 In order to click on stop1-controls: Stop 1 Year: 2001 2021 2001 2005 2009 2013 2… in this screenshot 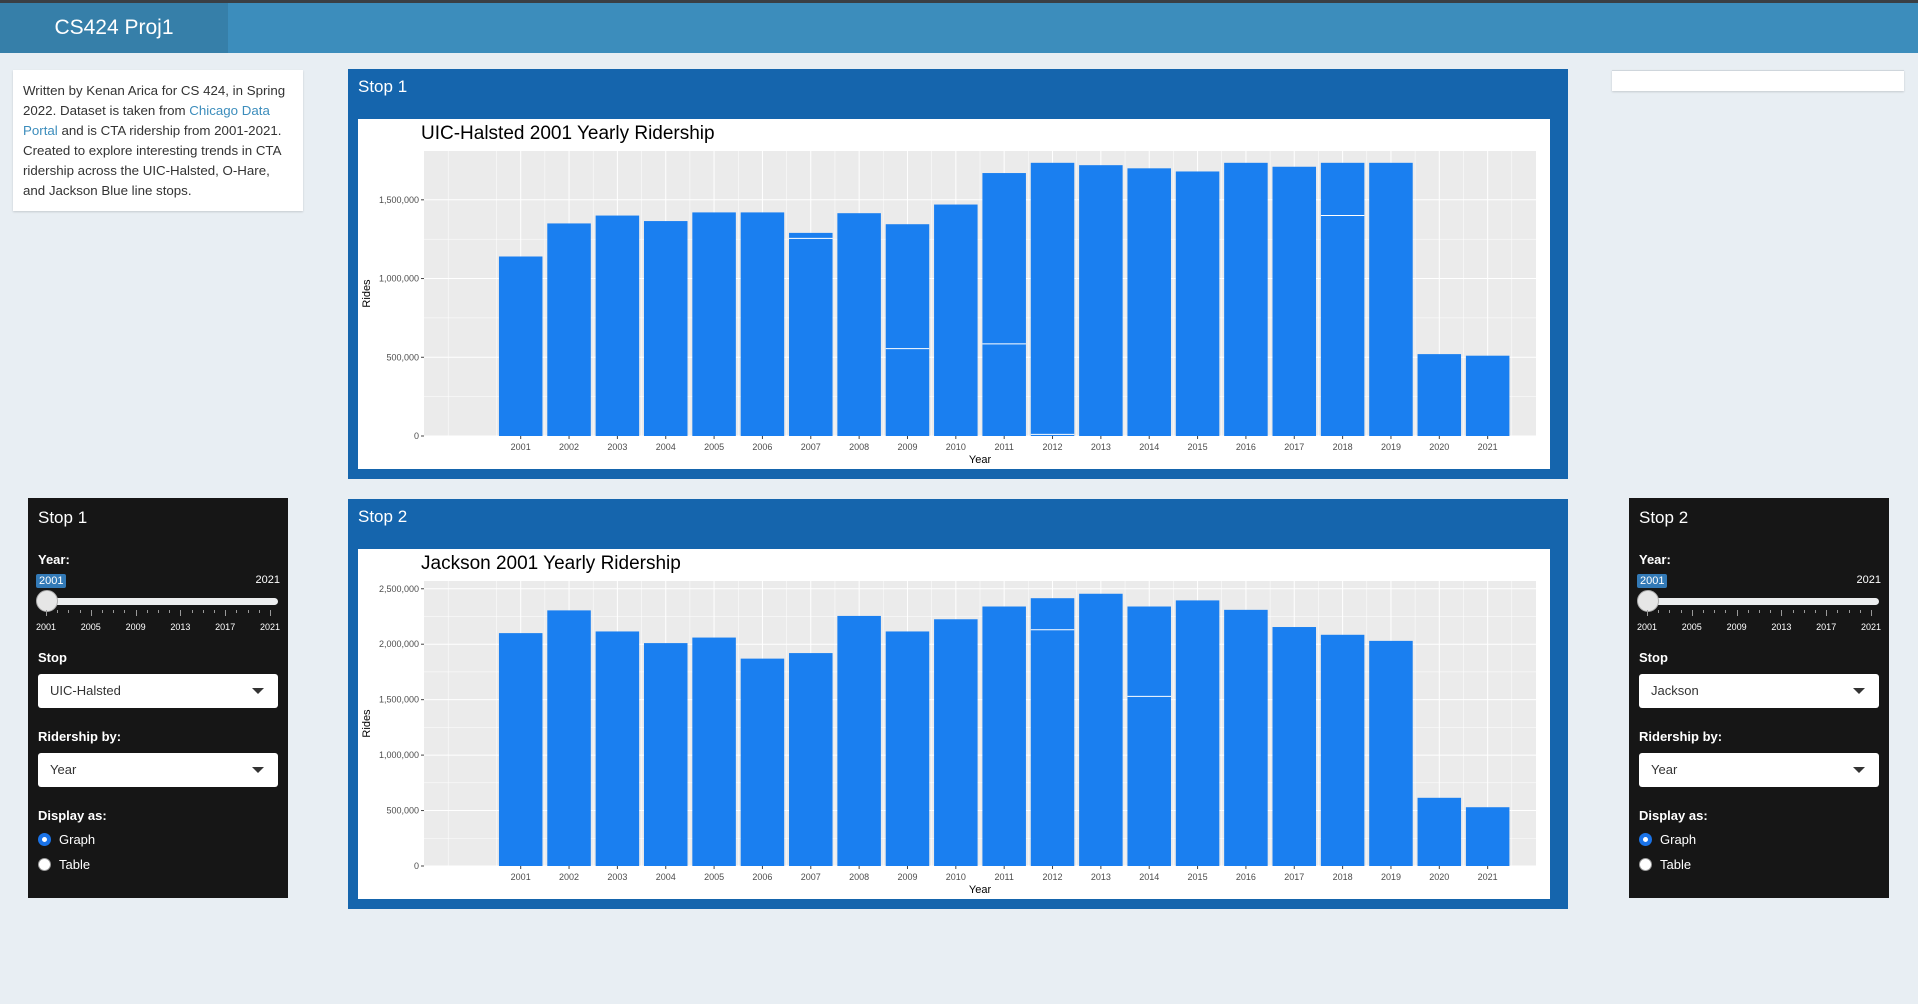, I will do `click(158, 698)`.